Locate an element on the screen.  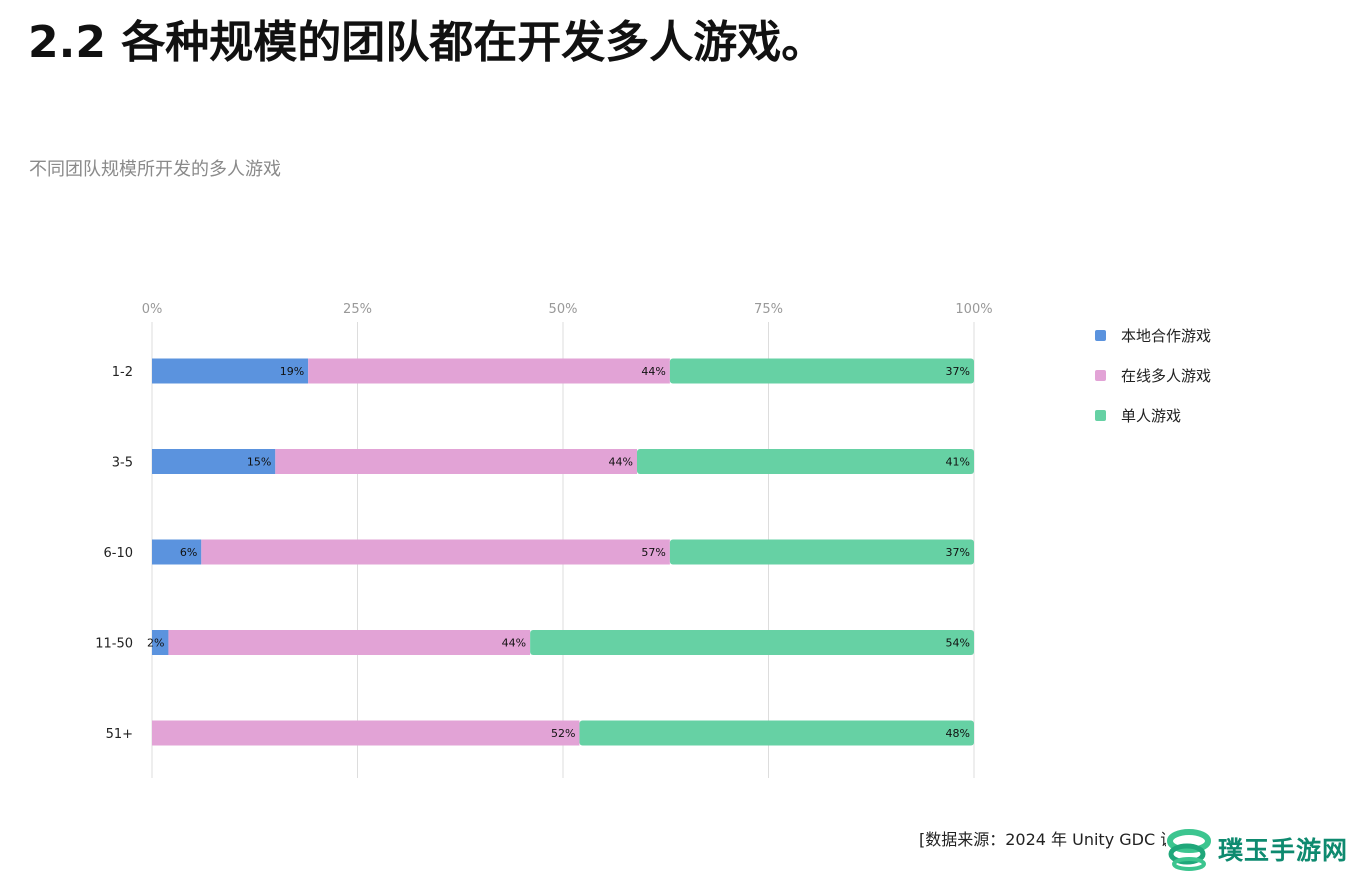
data-label: 6% is located at coordinates (188, 552).